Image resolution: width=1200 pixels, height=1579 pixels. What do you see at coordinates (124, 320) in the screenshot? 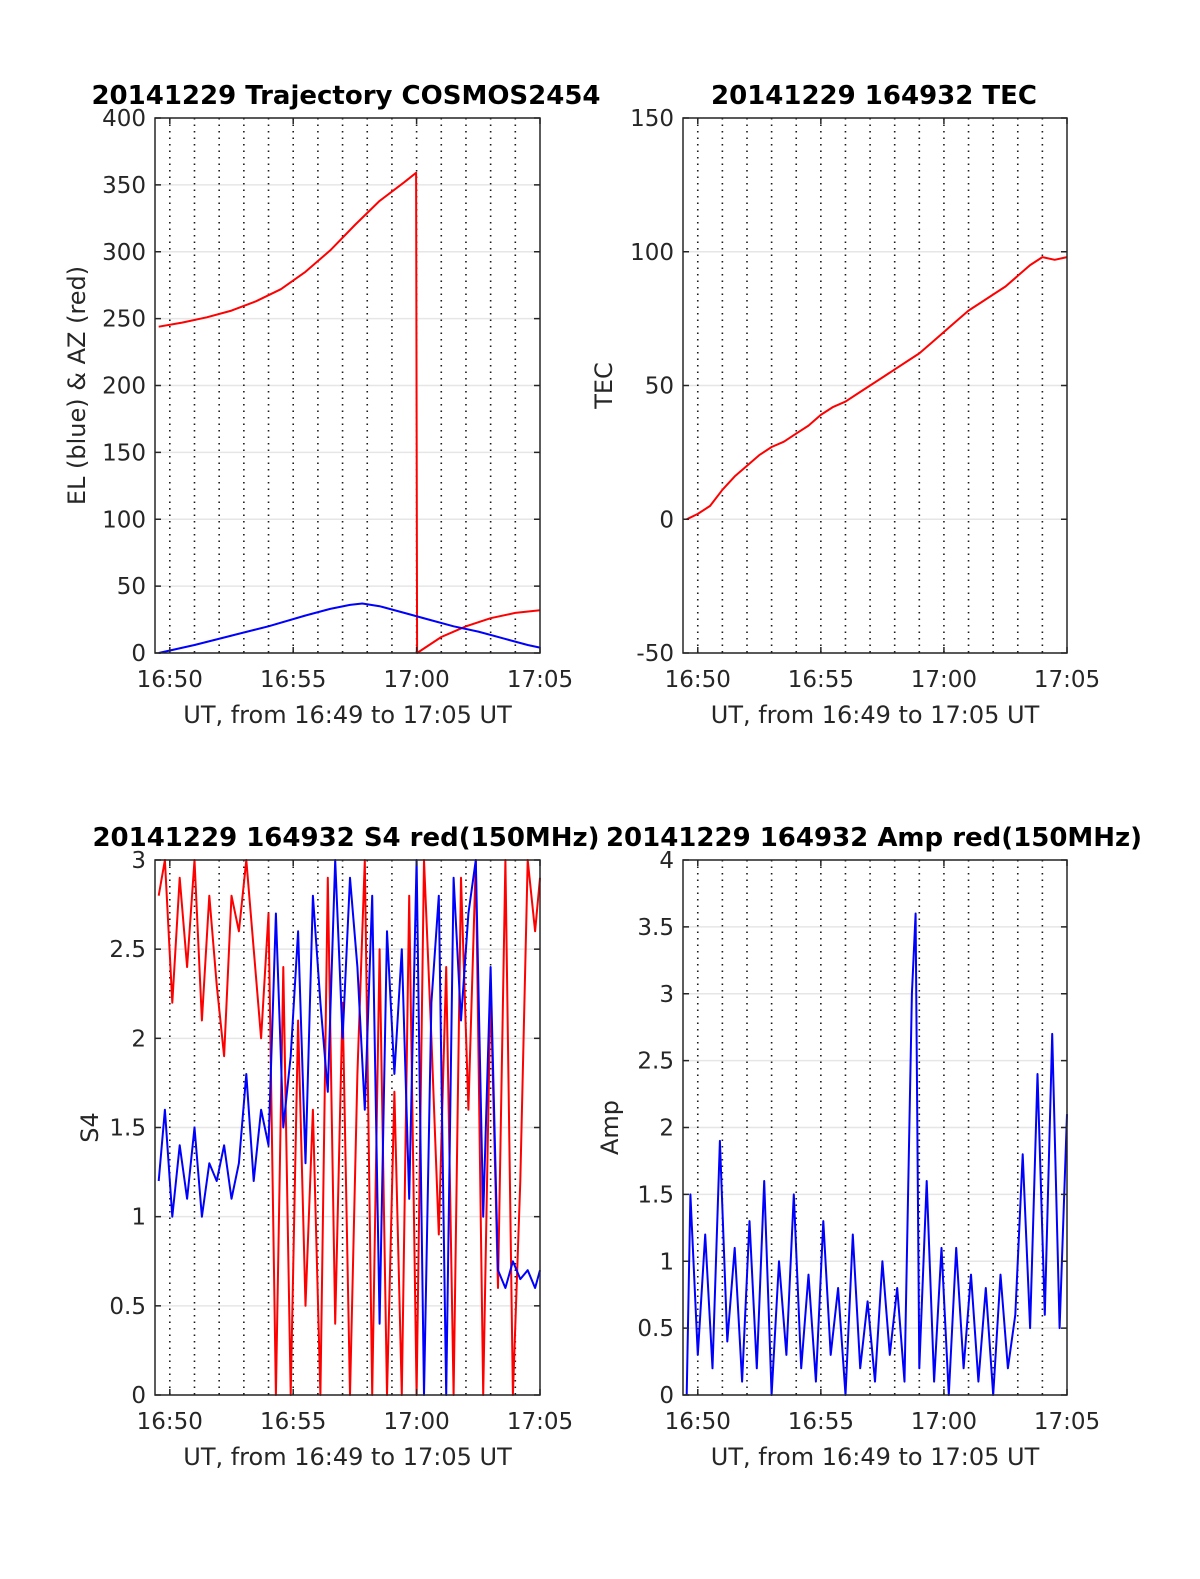
I see `y-tick-label: 250` at bounding box center [124, 320].